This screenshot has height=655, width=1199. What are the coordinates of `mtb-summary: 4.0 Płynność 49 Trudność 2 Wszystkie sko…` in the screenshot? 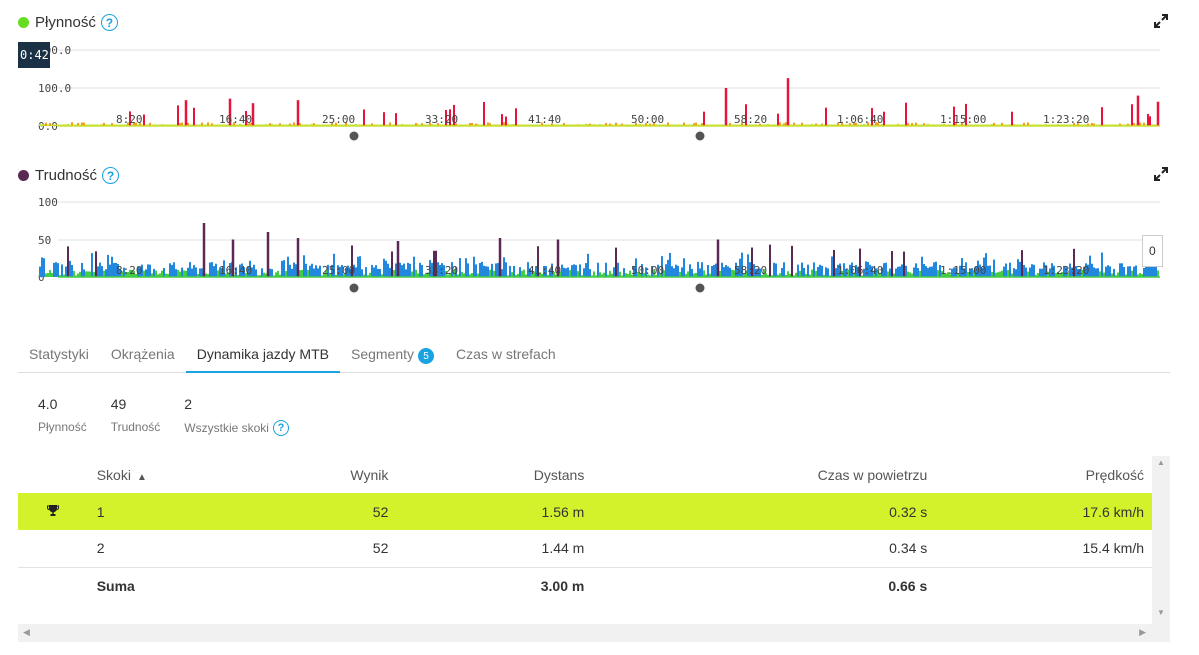 It's located at (175, 416).